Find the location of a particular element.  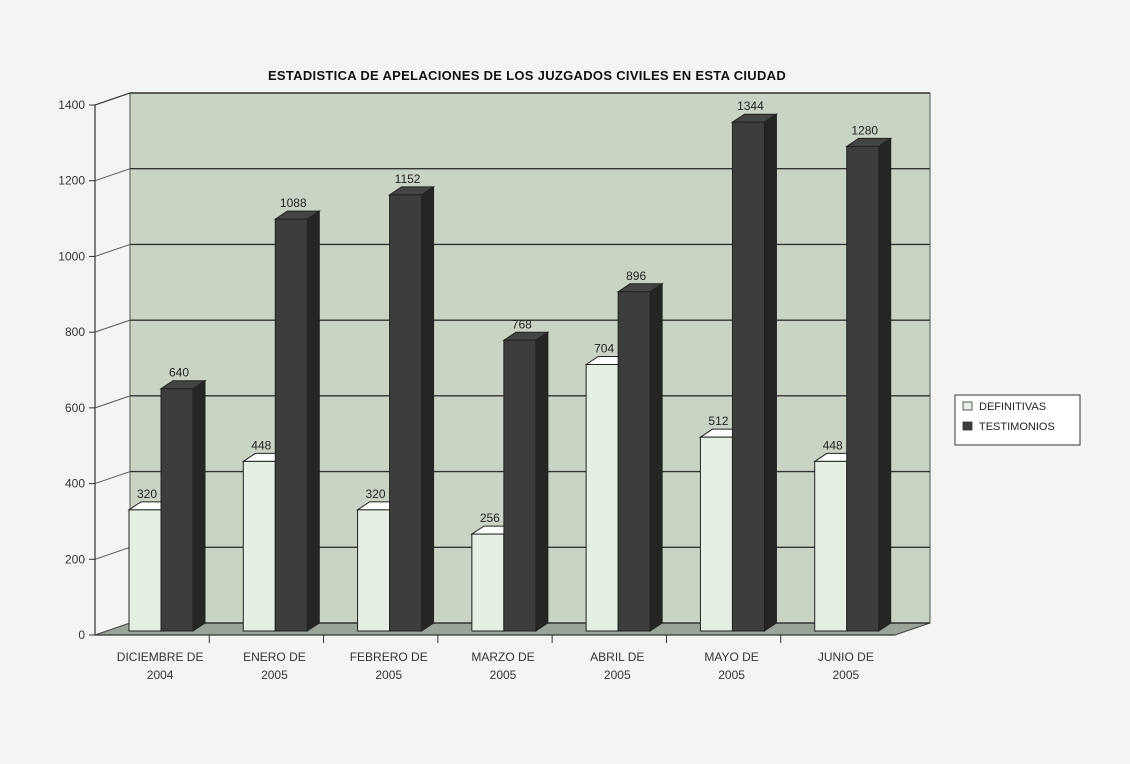

data-label: 640 is located at coordinates (179, 373).